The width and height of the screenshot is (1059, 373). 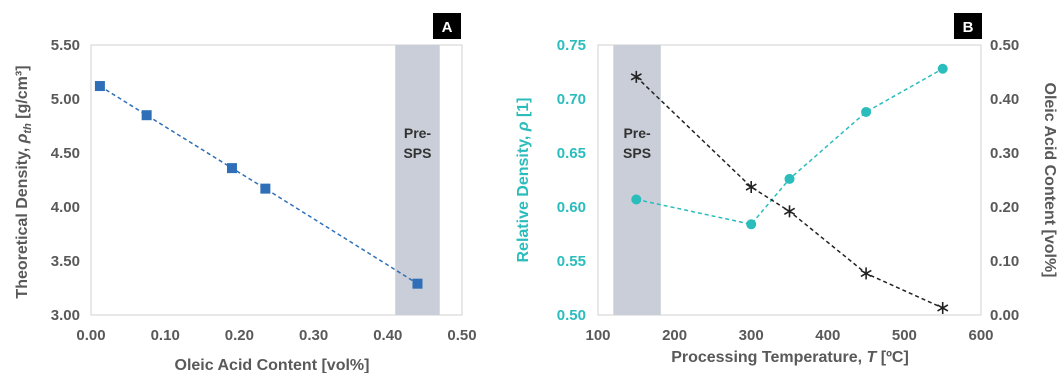 I want to click on y-tick-label-b: 0.50, so click(x=571, y=315).